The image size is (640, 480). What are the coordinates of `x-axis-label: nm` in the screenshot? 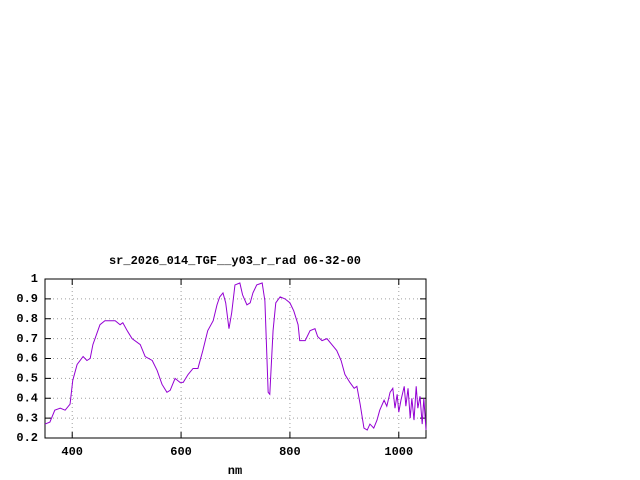 It's located at (235, 471).